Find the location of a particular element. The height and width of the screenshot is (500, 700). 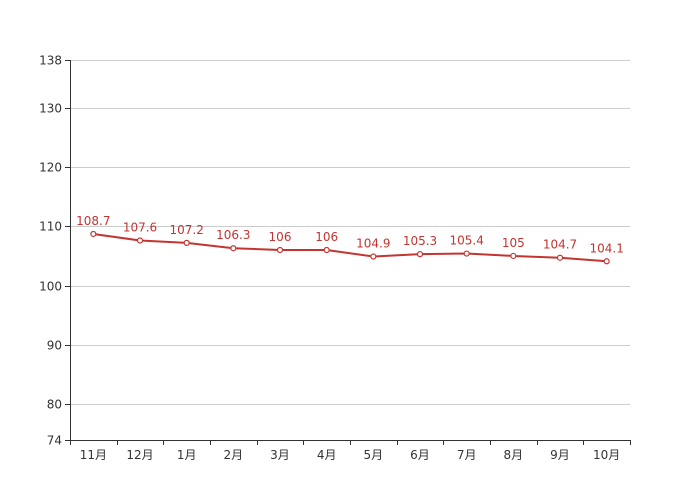

data-label: 104.7 is located at coordinates (560, 245).